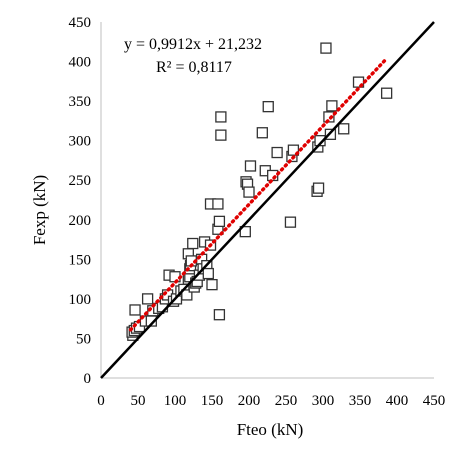  I want to click on y-tick-label: 300, so click(80, 142).